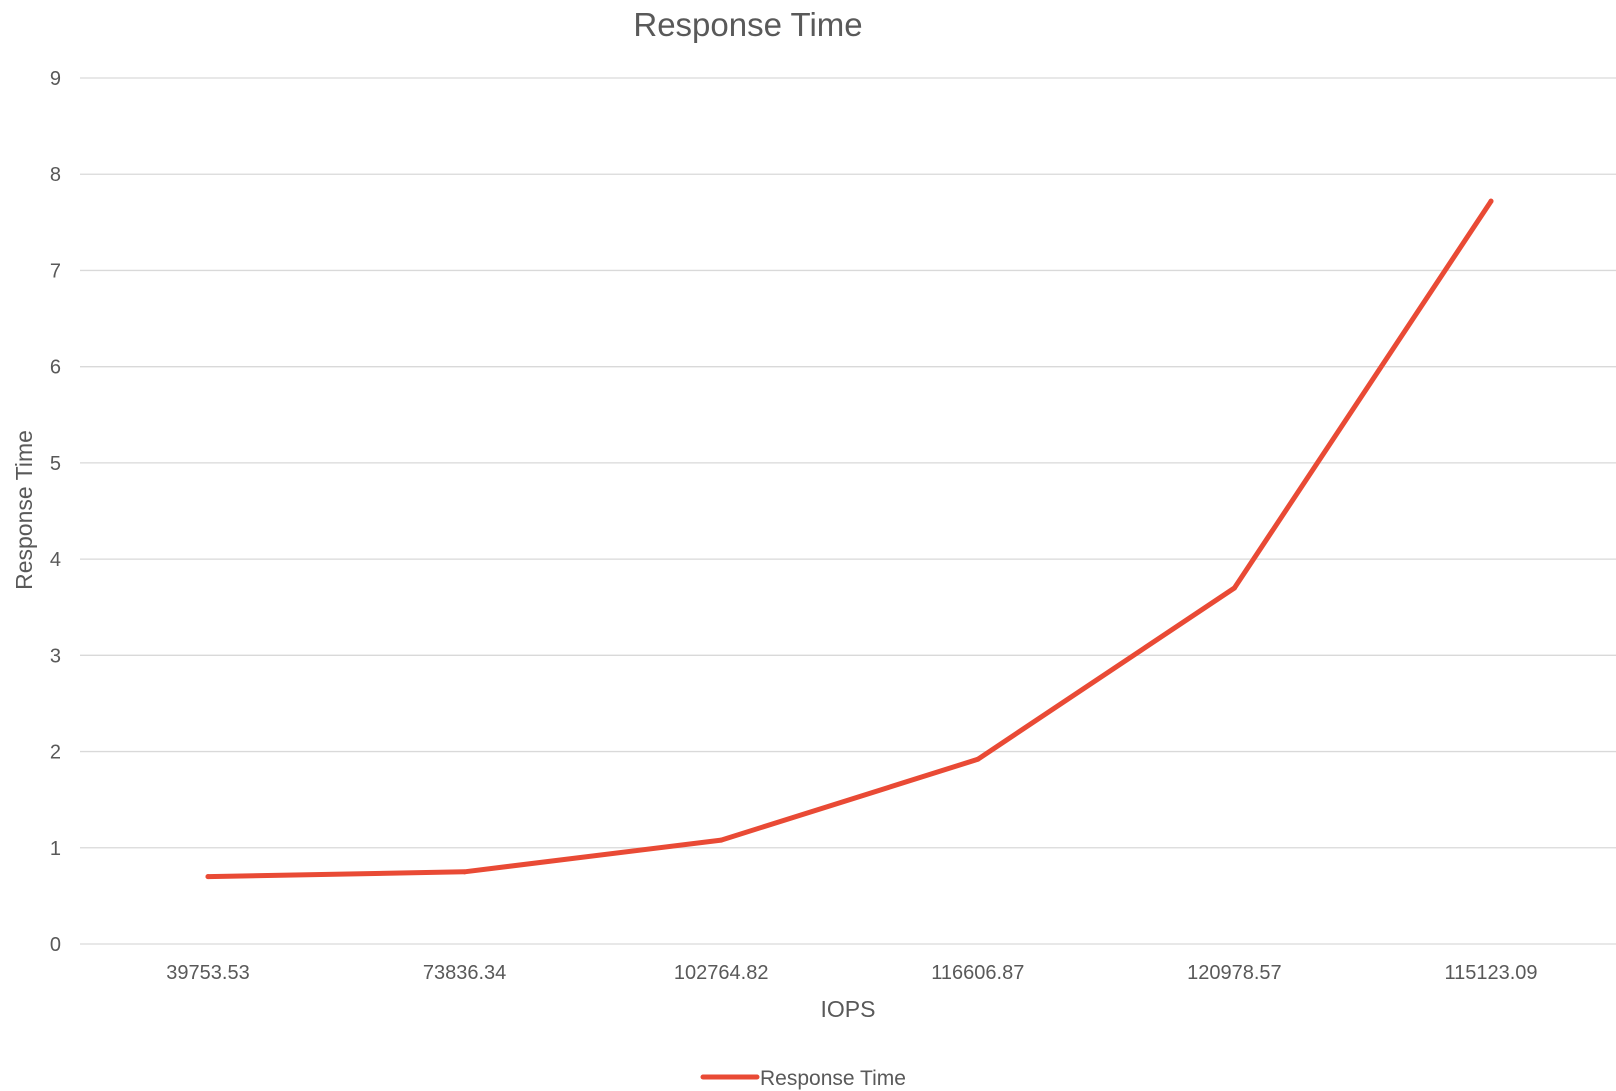 The width and height of the screenshot is (1616, 1091). I want to click on x-axis-label: IOPS, so click(848, 1009).